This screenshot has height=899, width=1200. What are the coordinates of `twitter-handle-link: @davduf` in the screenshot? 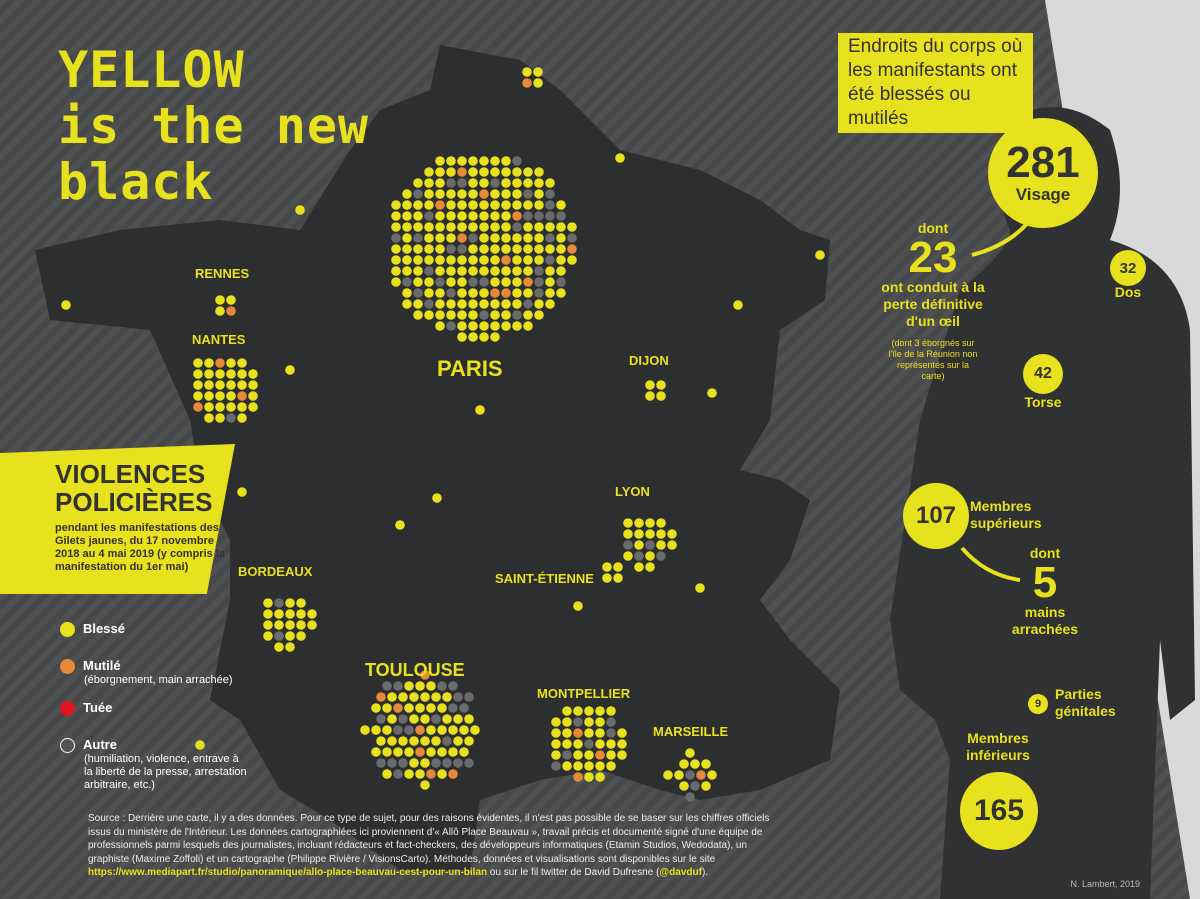 It's located at (680, 872).